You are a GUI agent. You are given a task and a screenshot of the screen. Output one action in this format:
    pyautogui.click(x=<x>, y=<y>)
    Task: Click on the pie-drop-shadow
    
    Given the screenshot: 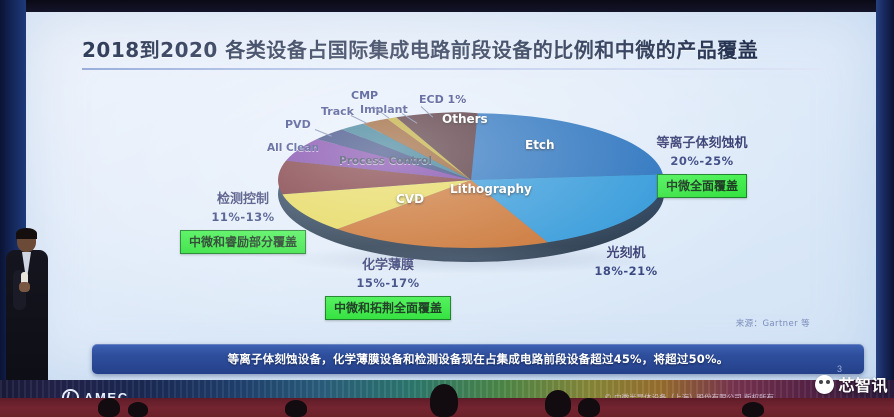 What is the action you would take?
    pyautogui.click(x=471, y=259)
    